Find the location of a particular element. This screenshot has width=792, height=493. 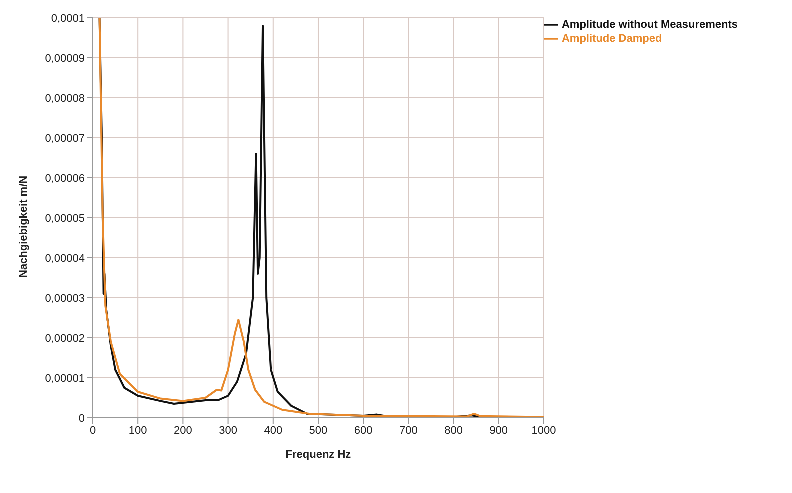

y-tick-label: 0,00008 is located at coordinates (65, 98).